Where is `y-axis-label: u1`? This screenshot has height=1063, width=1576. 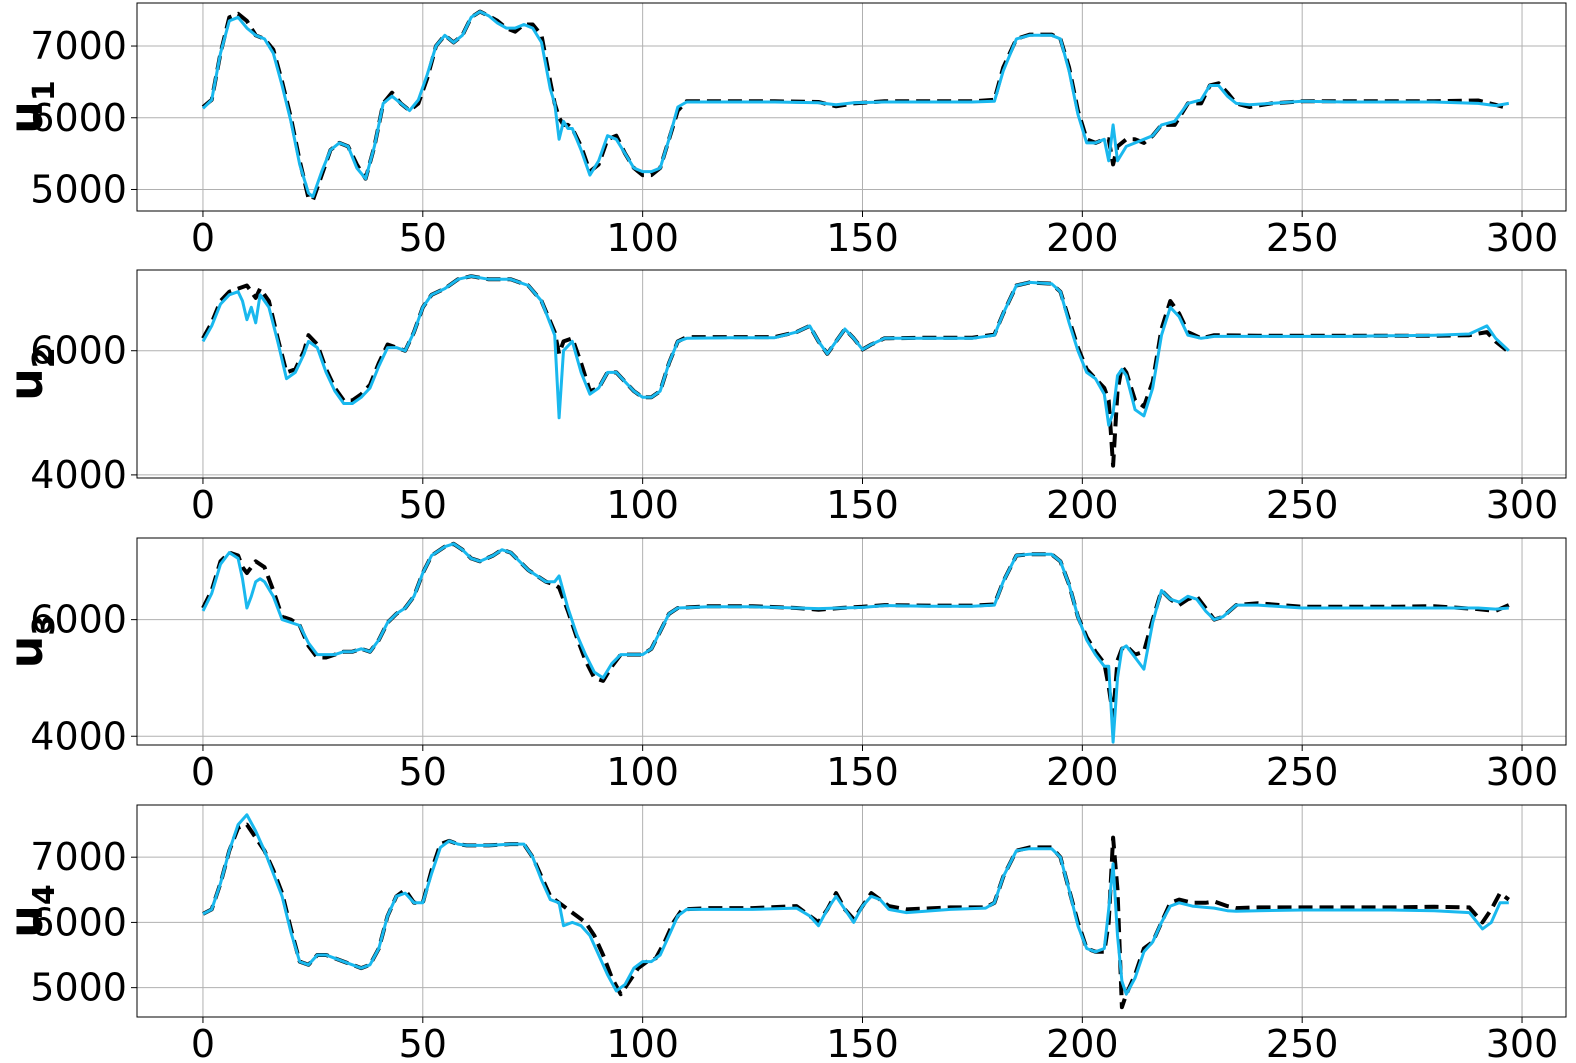 y-axis-label: u1 is located at coordinates (31, 107).